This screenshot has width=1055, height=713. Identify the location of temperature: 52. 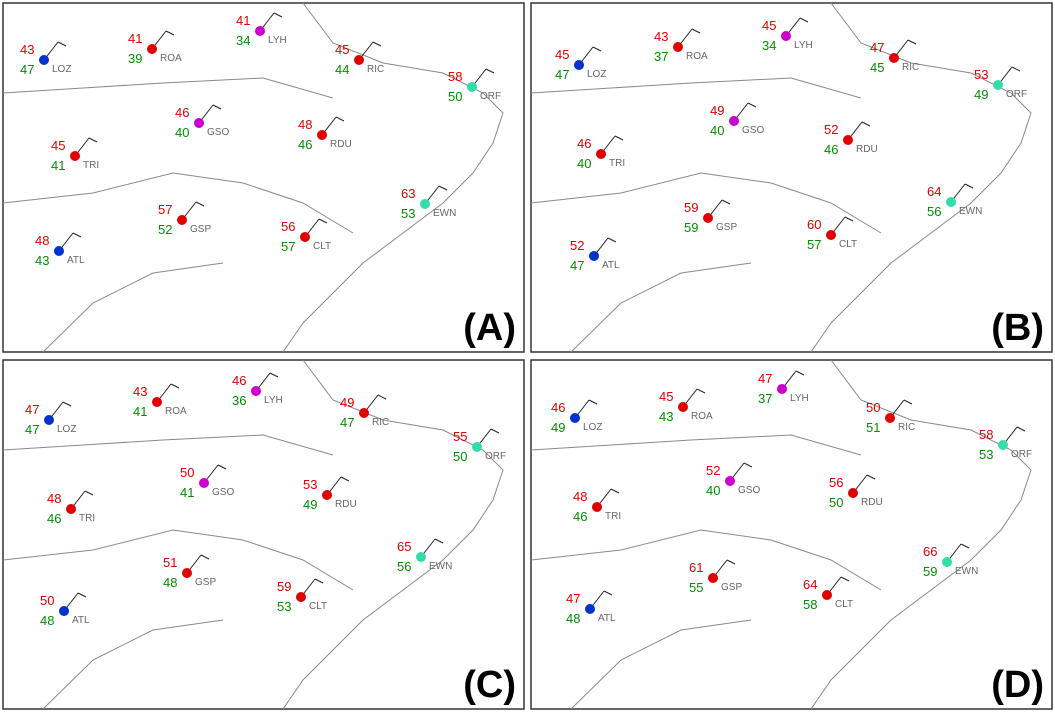
(577, 245).